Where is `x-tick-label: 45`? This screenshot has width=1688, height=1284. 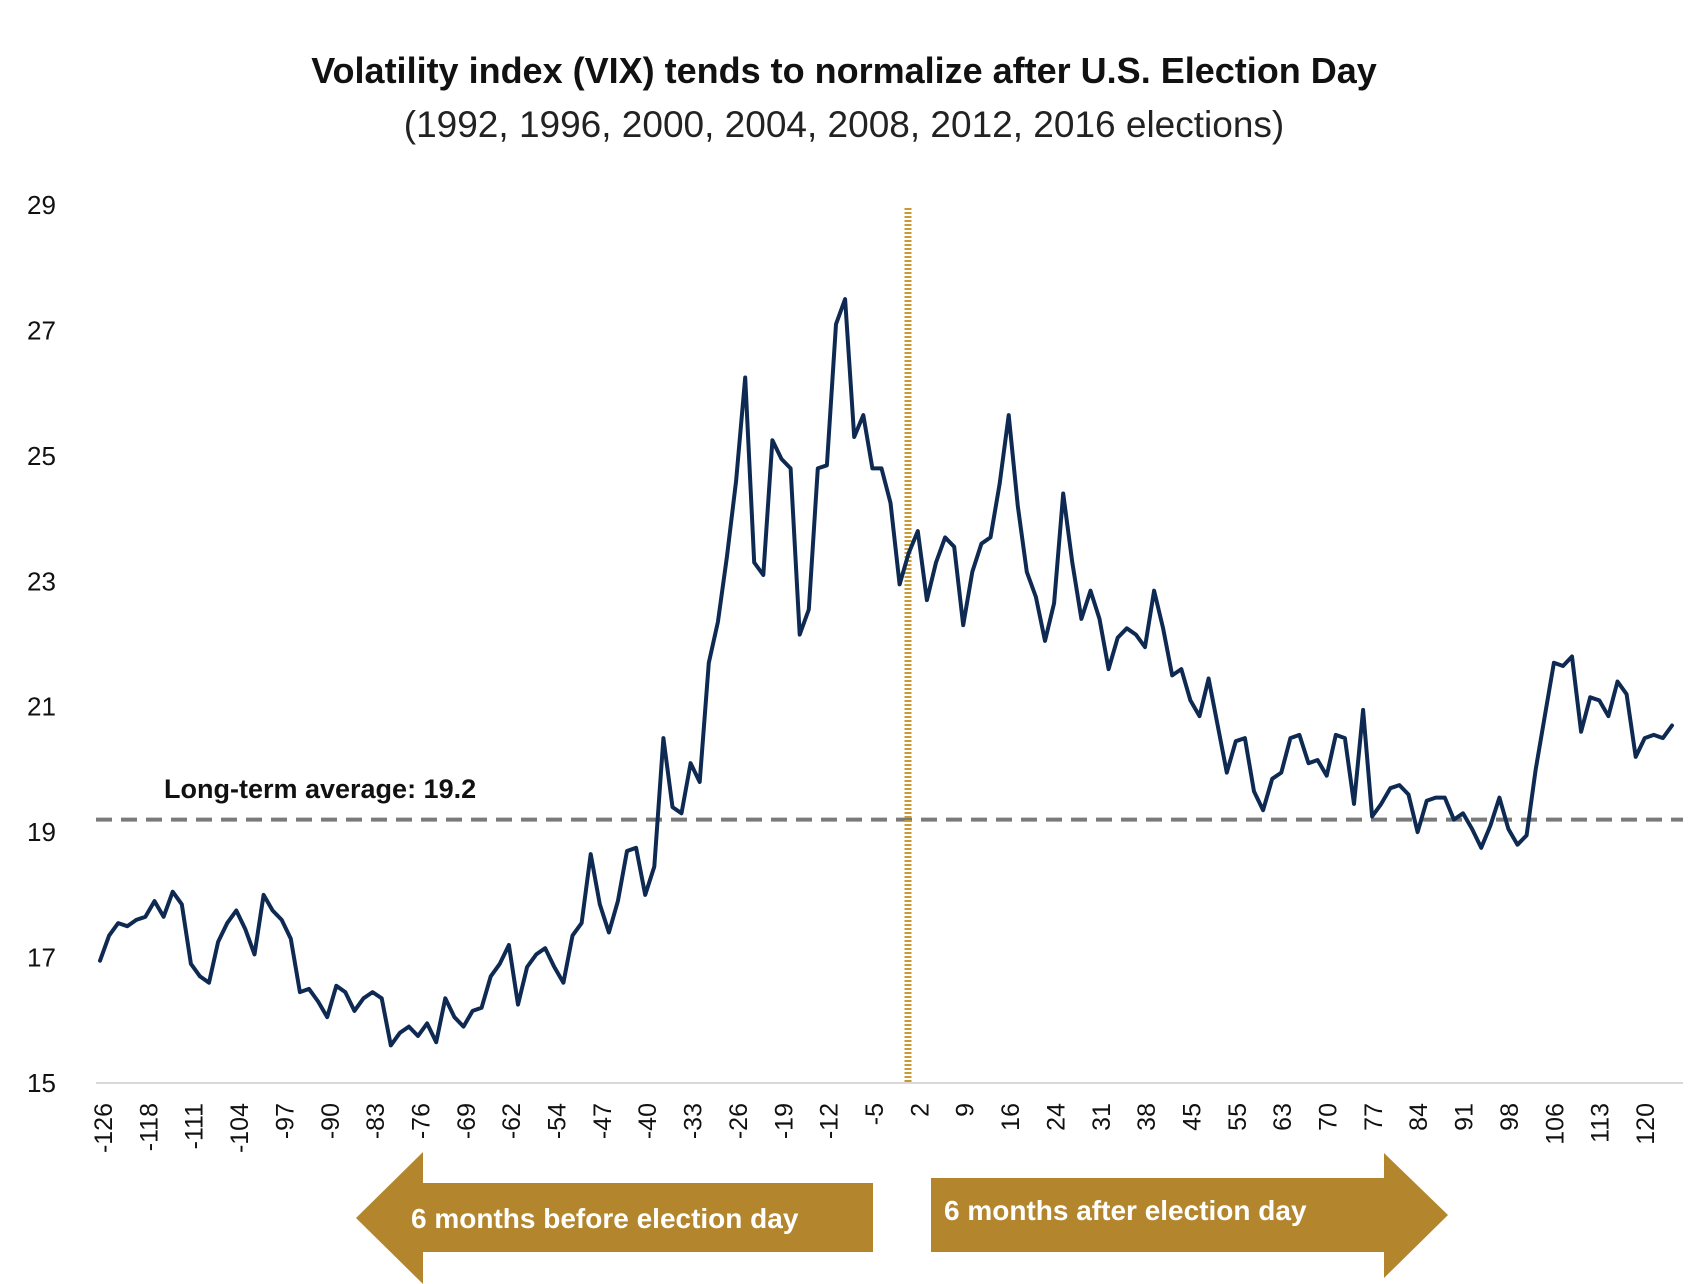 x-tick-label: 45 is located at coordinates (1192, 1117).